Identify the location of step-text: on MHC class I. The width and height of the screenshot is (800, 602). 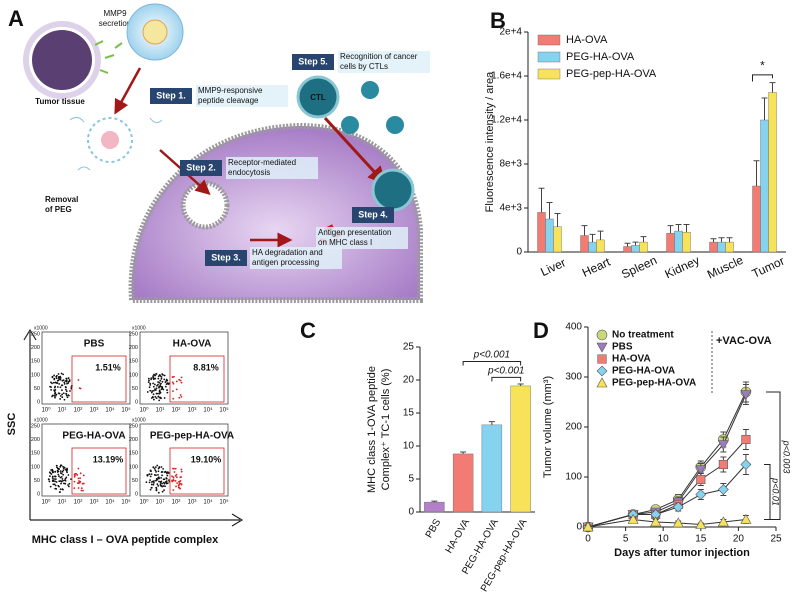
(345, 242).